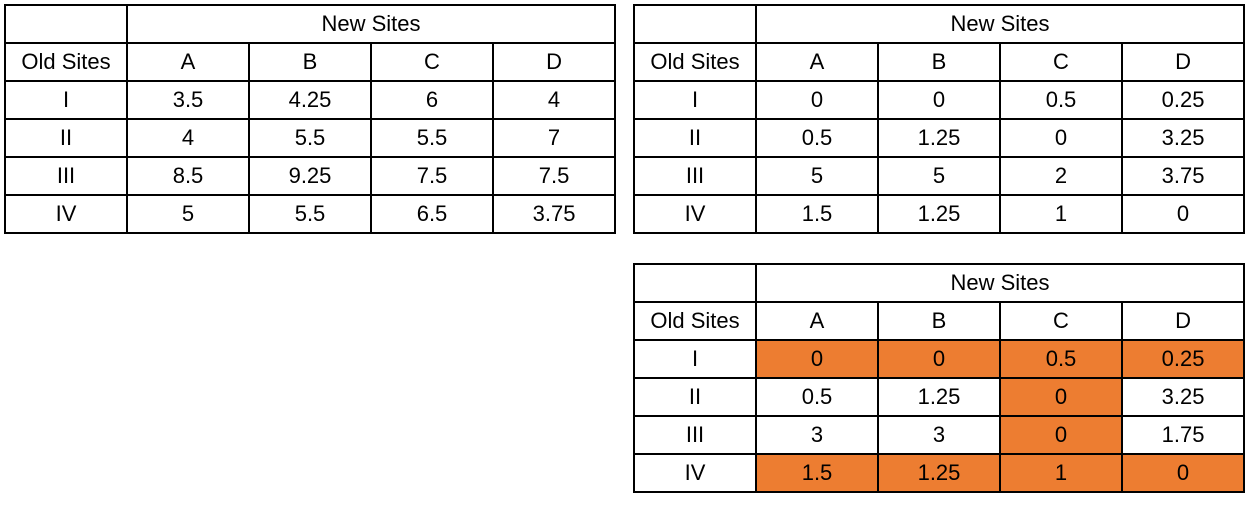 This screenshot has width=1249, height=507. I want to click on table-cell: 6.5, so click(432, 214).